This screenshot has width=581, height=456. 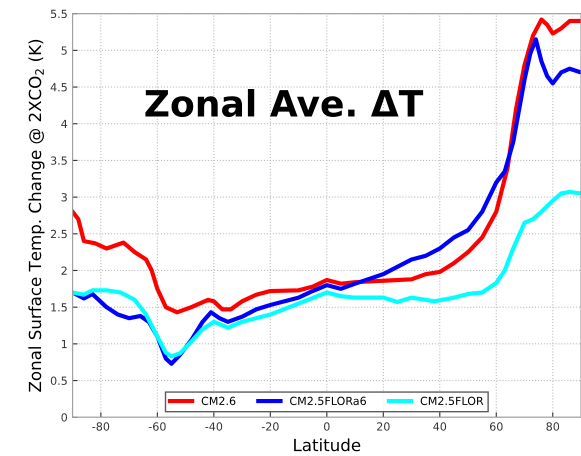 What do you see at coordinates (58, 160) in the screenshot?
I see `y-tick-label: 3.5` at bounding box center [58, 160].